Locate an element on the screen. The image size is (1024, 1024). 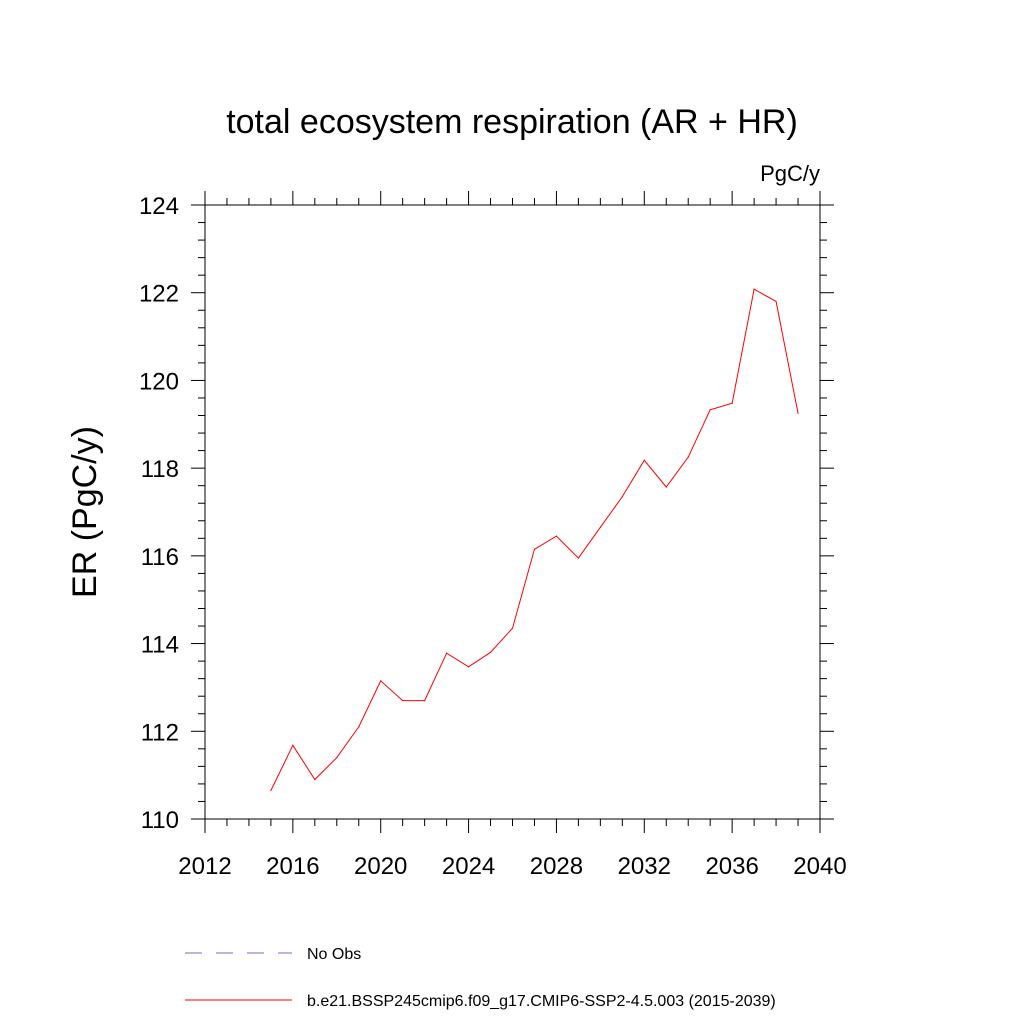
y-tick-label: 122 is located at coordinates (159, 294).